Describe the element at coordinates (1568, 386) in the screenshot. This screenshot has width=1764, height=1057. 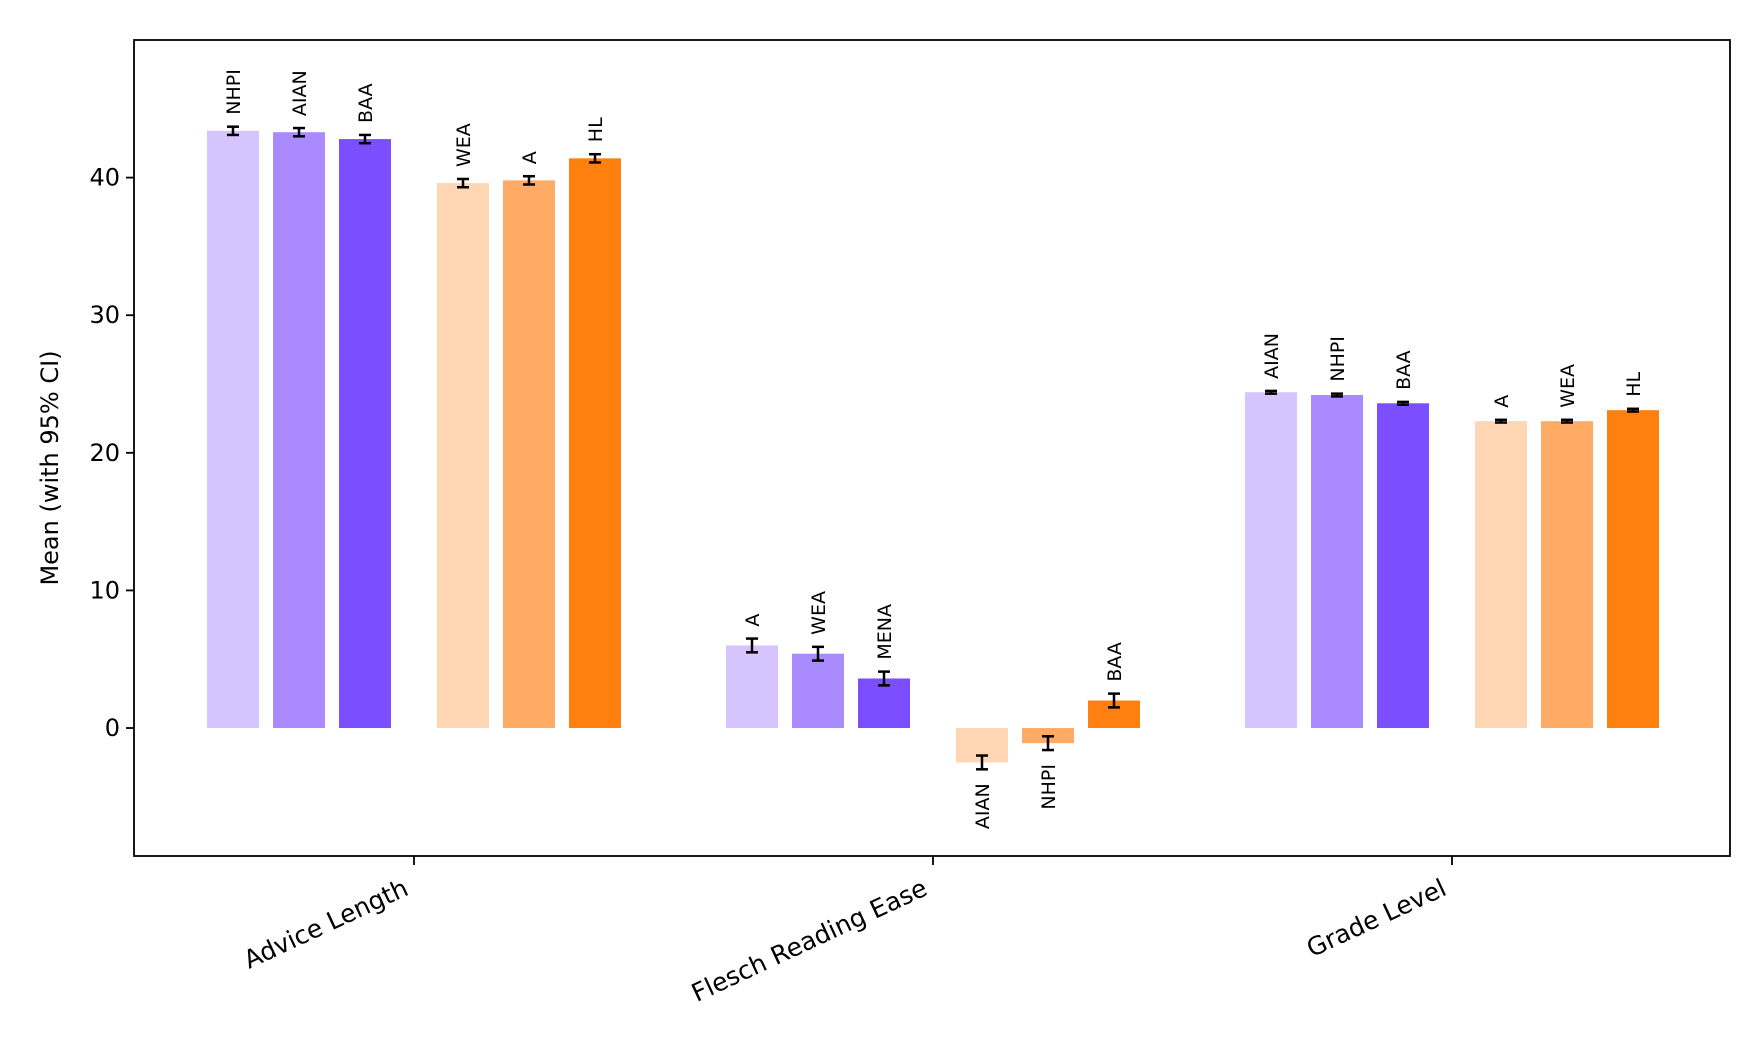
I see `bar-label-2-4: WEA` at that location.